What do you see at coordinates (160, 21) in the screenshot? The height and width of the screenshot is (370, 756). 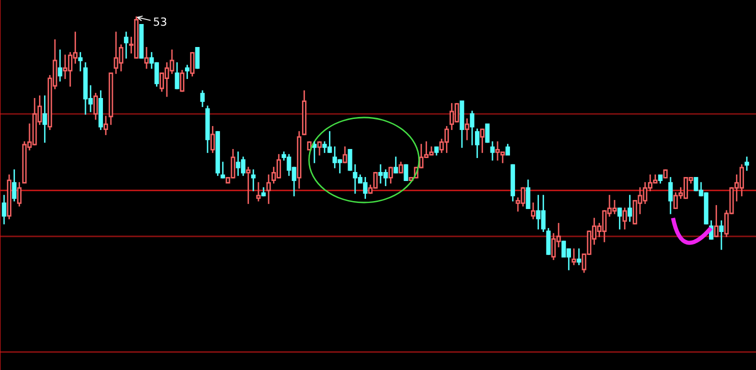 I see `annotation: 53` at bounding box center [160, 21].